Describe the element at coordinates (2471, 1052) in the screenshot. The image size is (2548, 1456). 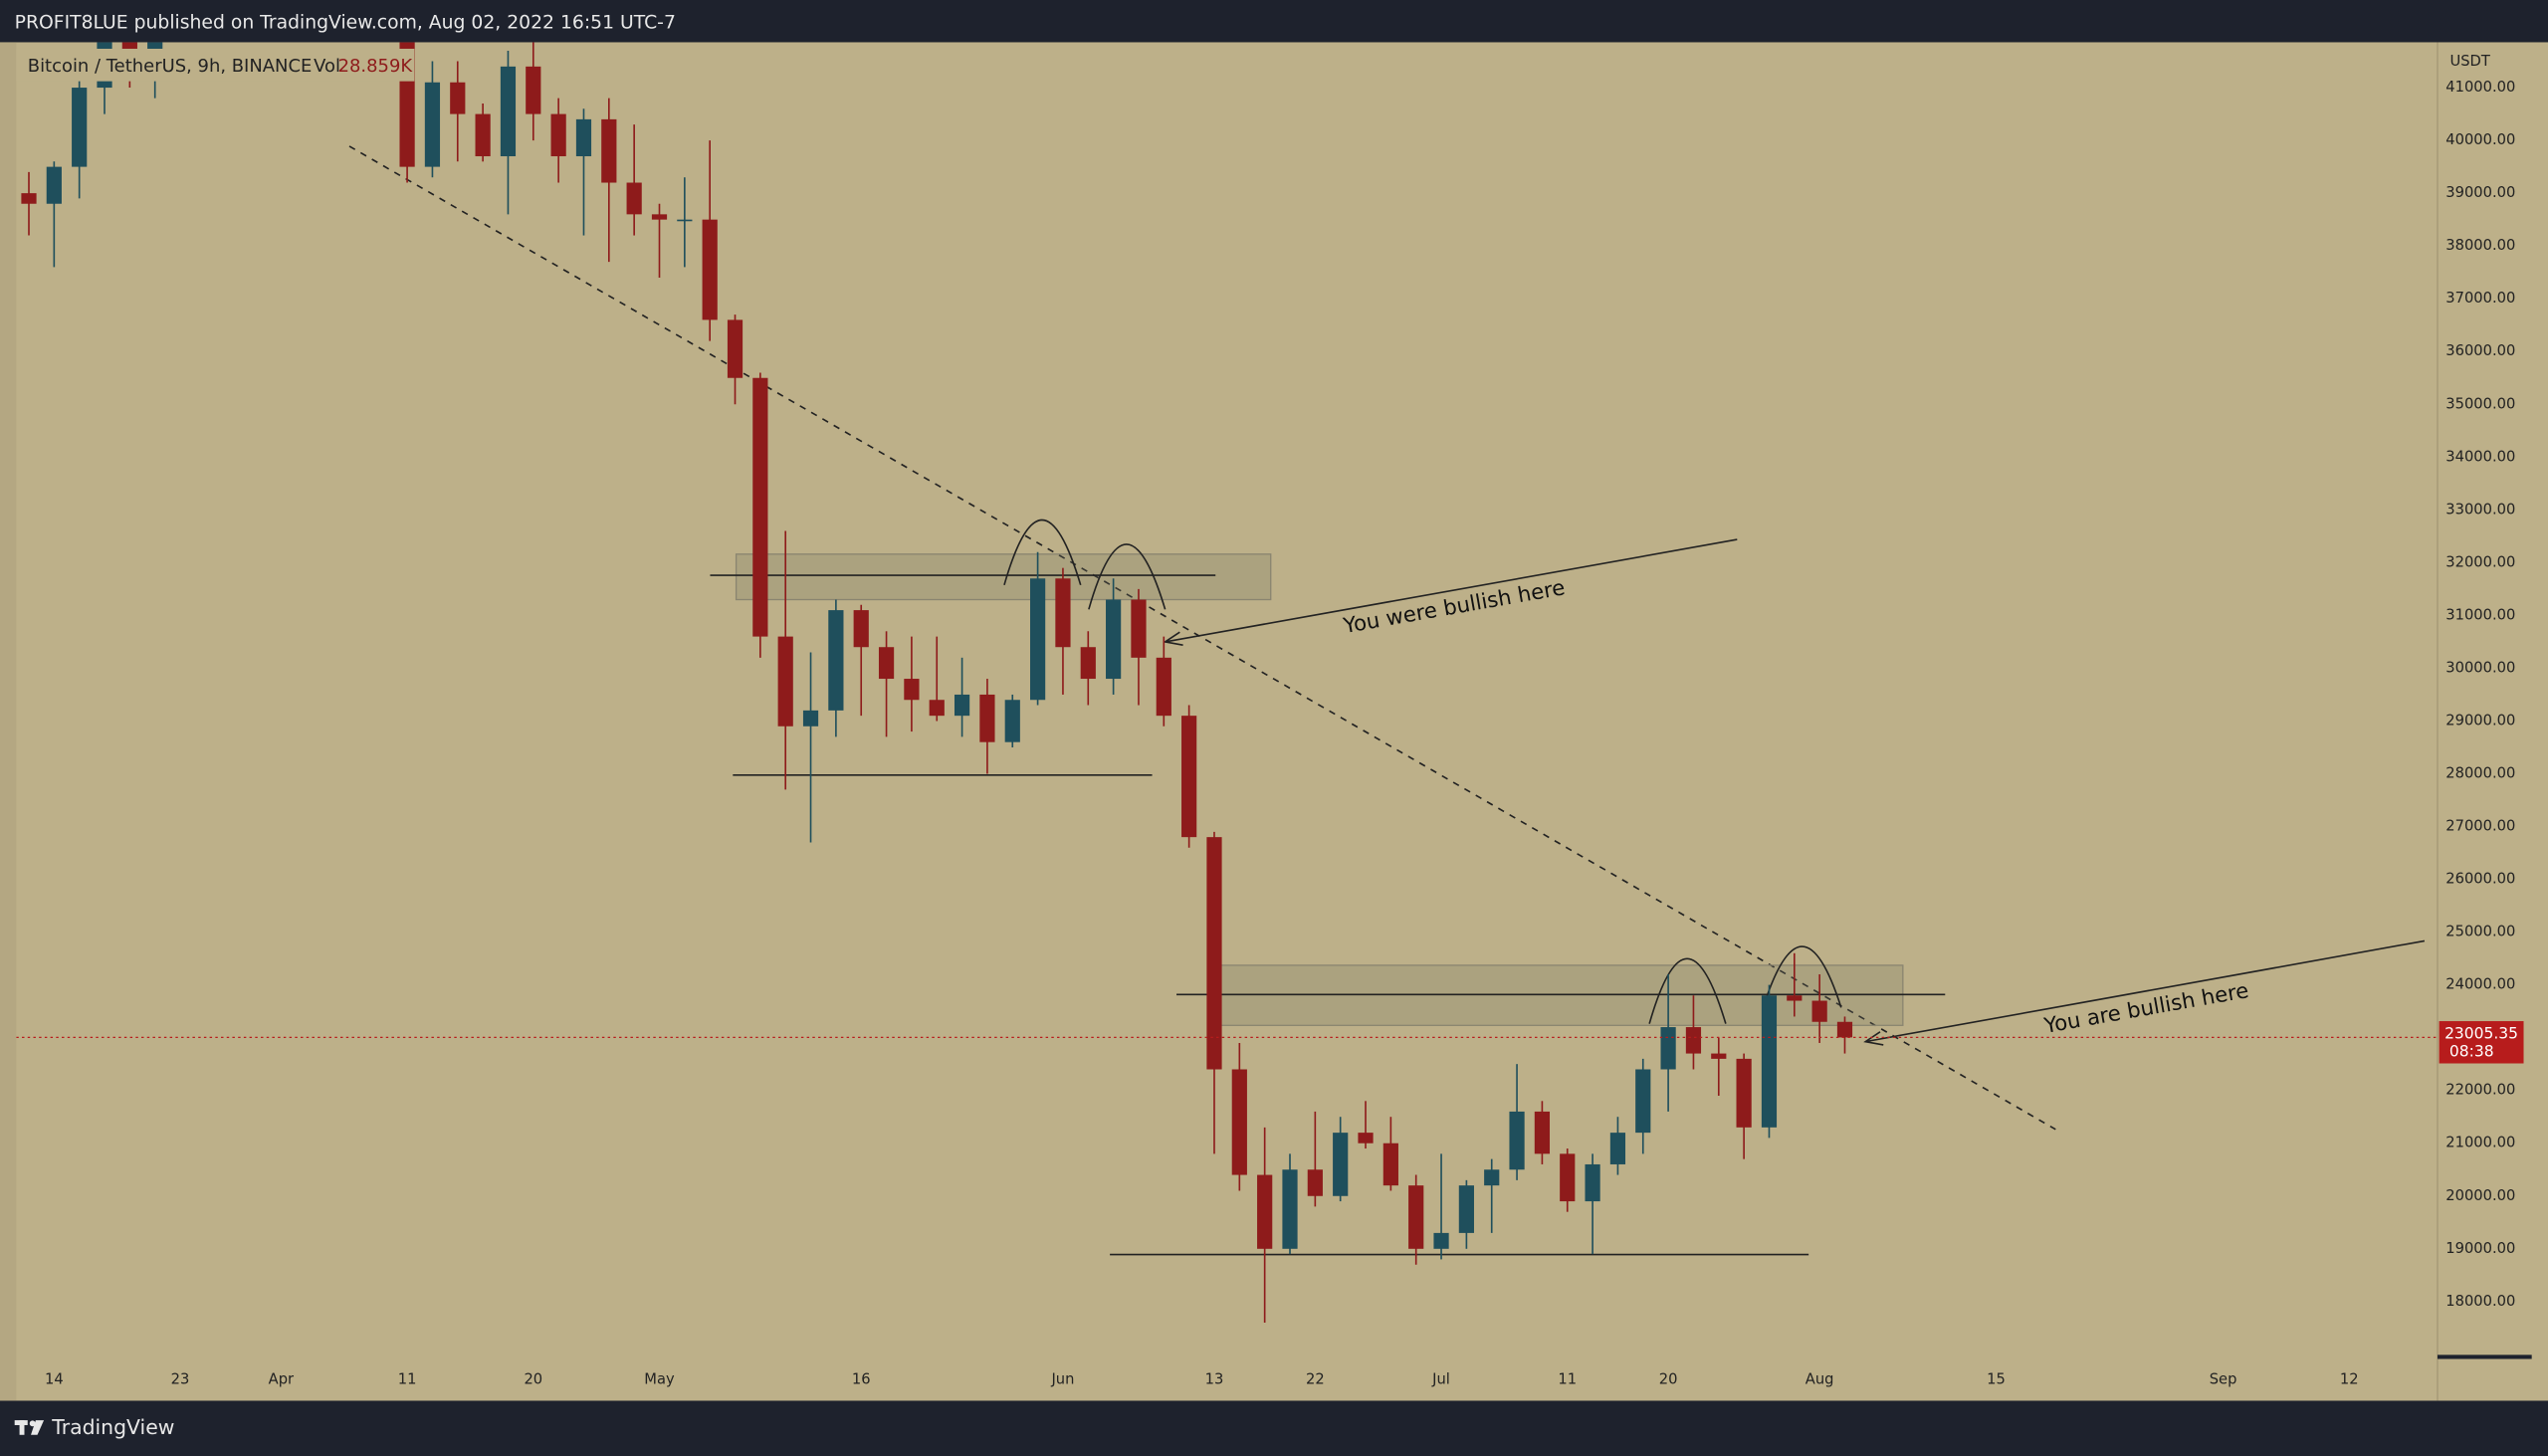
I see `countdown-label: 08:38` at that location.